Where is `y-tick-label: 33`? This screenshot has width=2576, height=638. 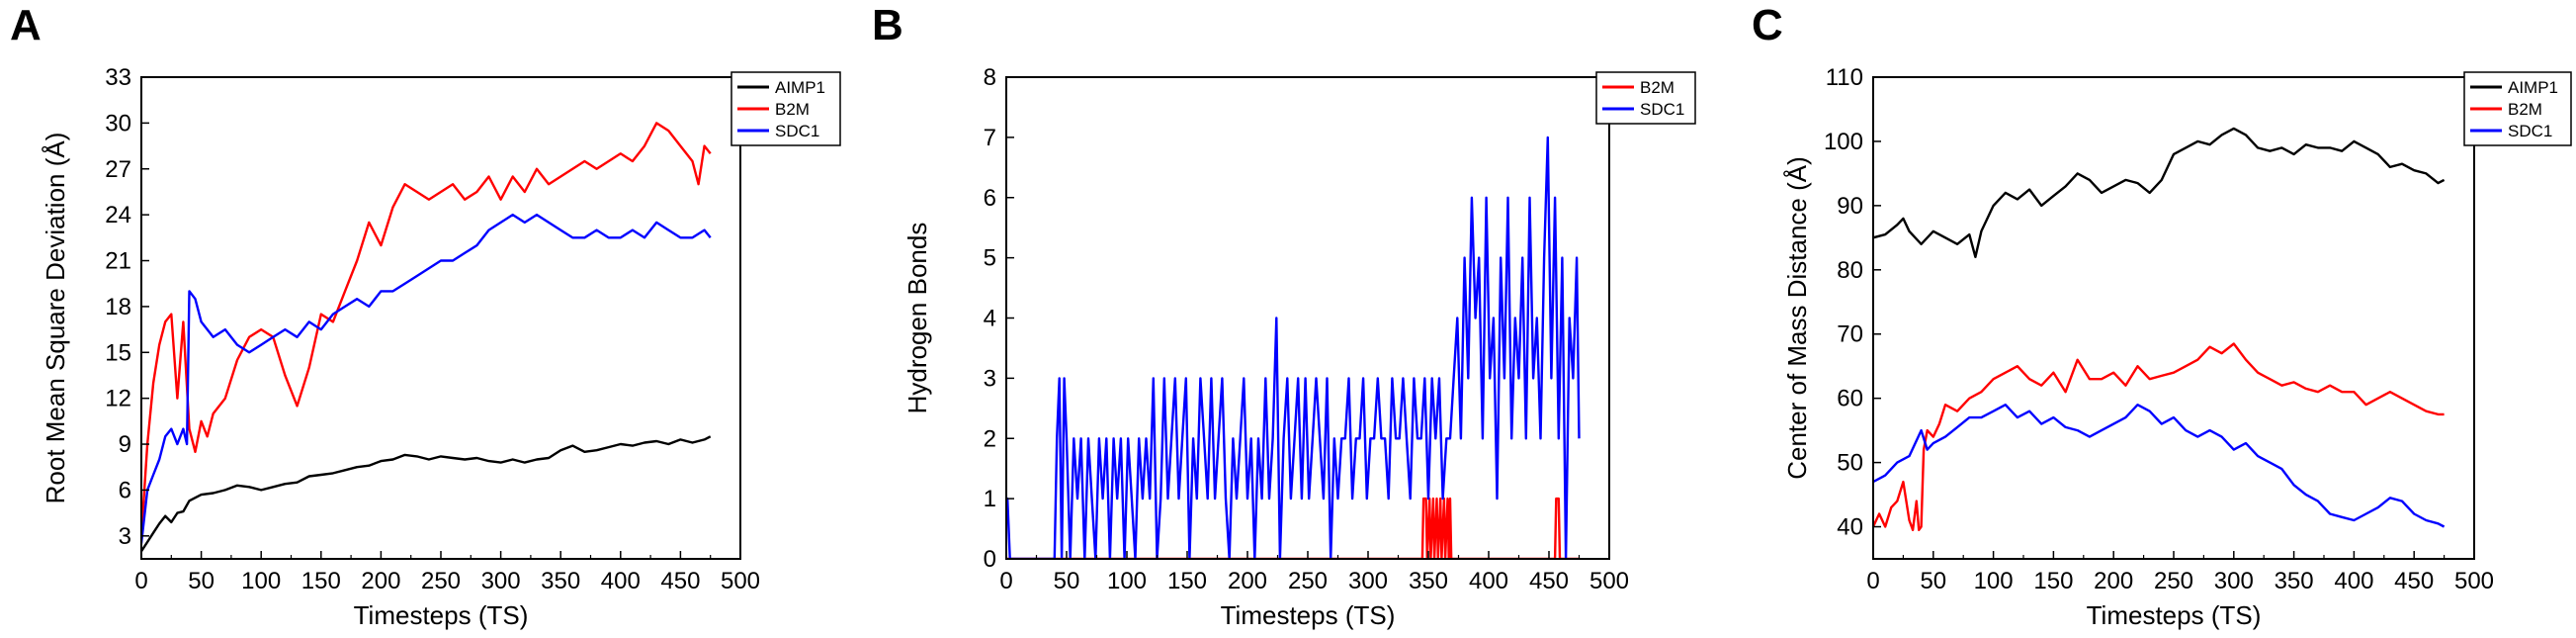 y-tick-label: 33 is located at coordinates (118, 77).